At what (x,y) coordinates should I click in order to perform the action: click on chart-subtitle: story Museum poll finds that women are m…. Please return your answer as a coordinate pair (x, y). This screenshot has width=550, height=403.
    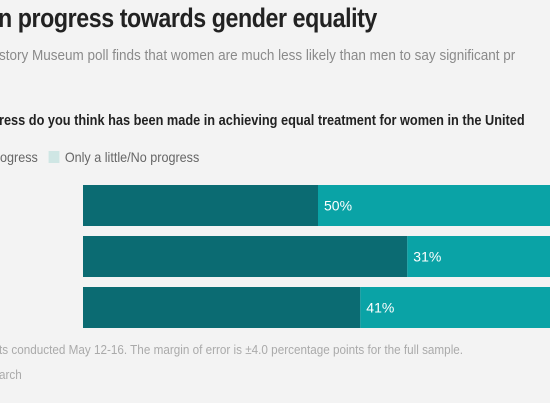
    Looking at the image, I should click on (258, 55).